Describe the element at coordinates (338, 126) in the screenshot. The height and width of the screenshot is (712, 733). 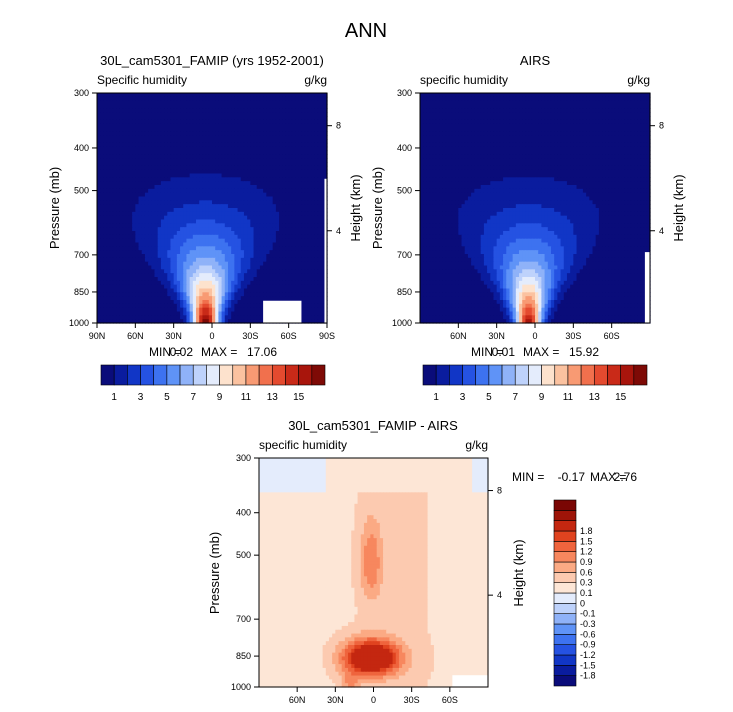
I see `y2-tick-label: 8` at that location.